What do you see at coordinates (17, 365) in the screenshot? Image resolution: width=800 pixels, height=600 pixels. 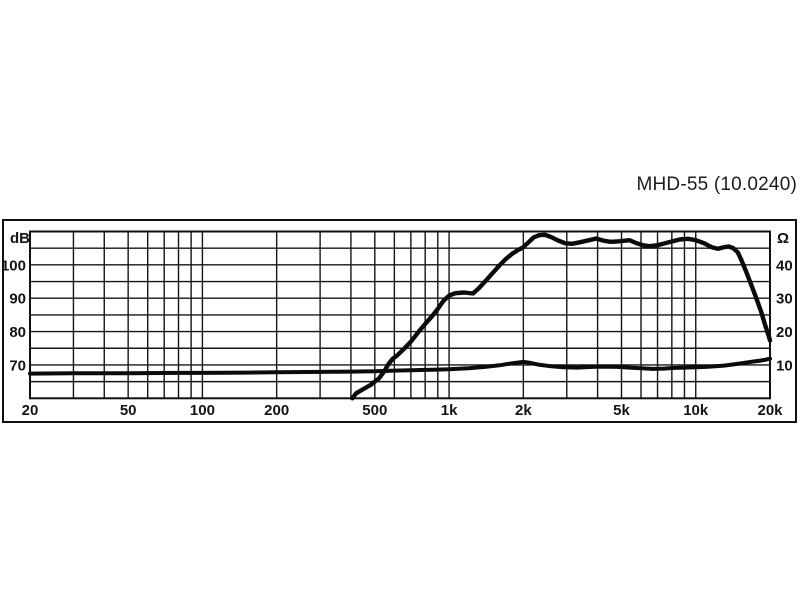 I see `left-axis-tick-label: 70` at bounding box center [17, 365].